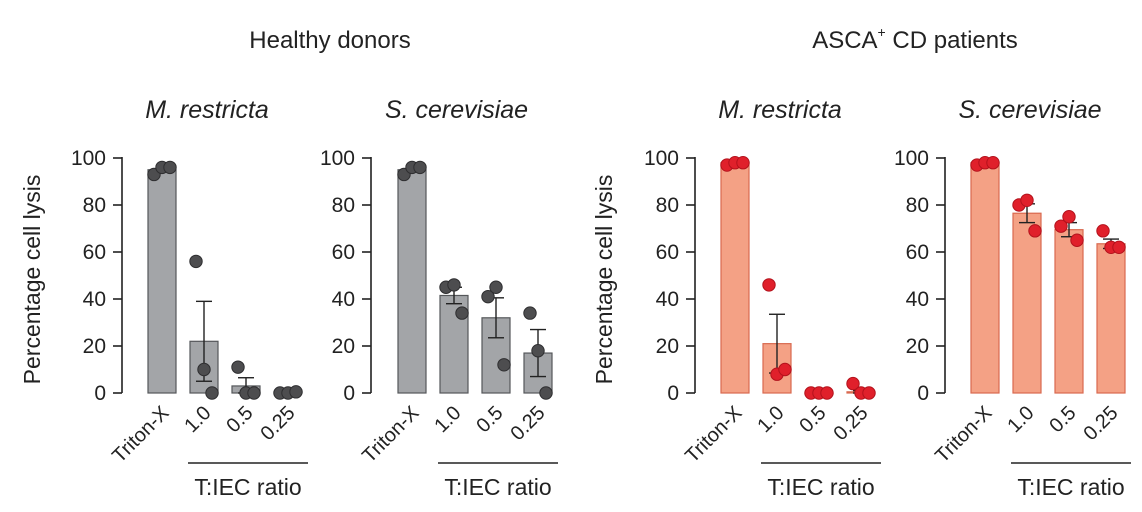 This screenshot has width=1142, height=512. I want to click on group-title-cd: ASCA+ CD patients, so click(915, 39).